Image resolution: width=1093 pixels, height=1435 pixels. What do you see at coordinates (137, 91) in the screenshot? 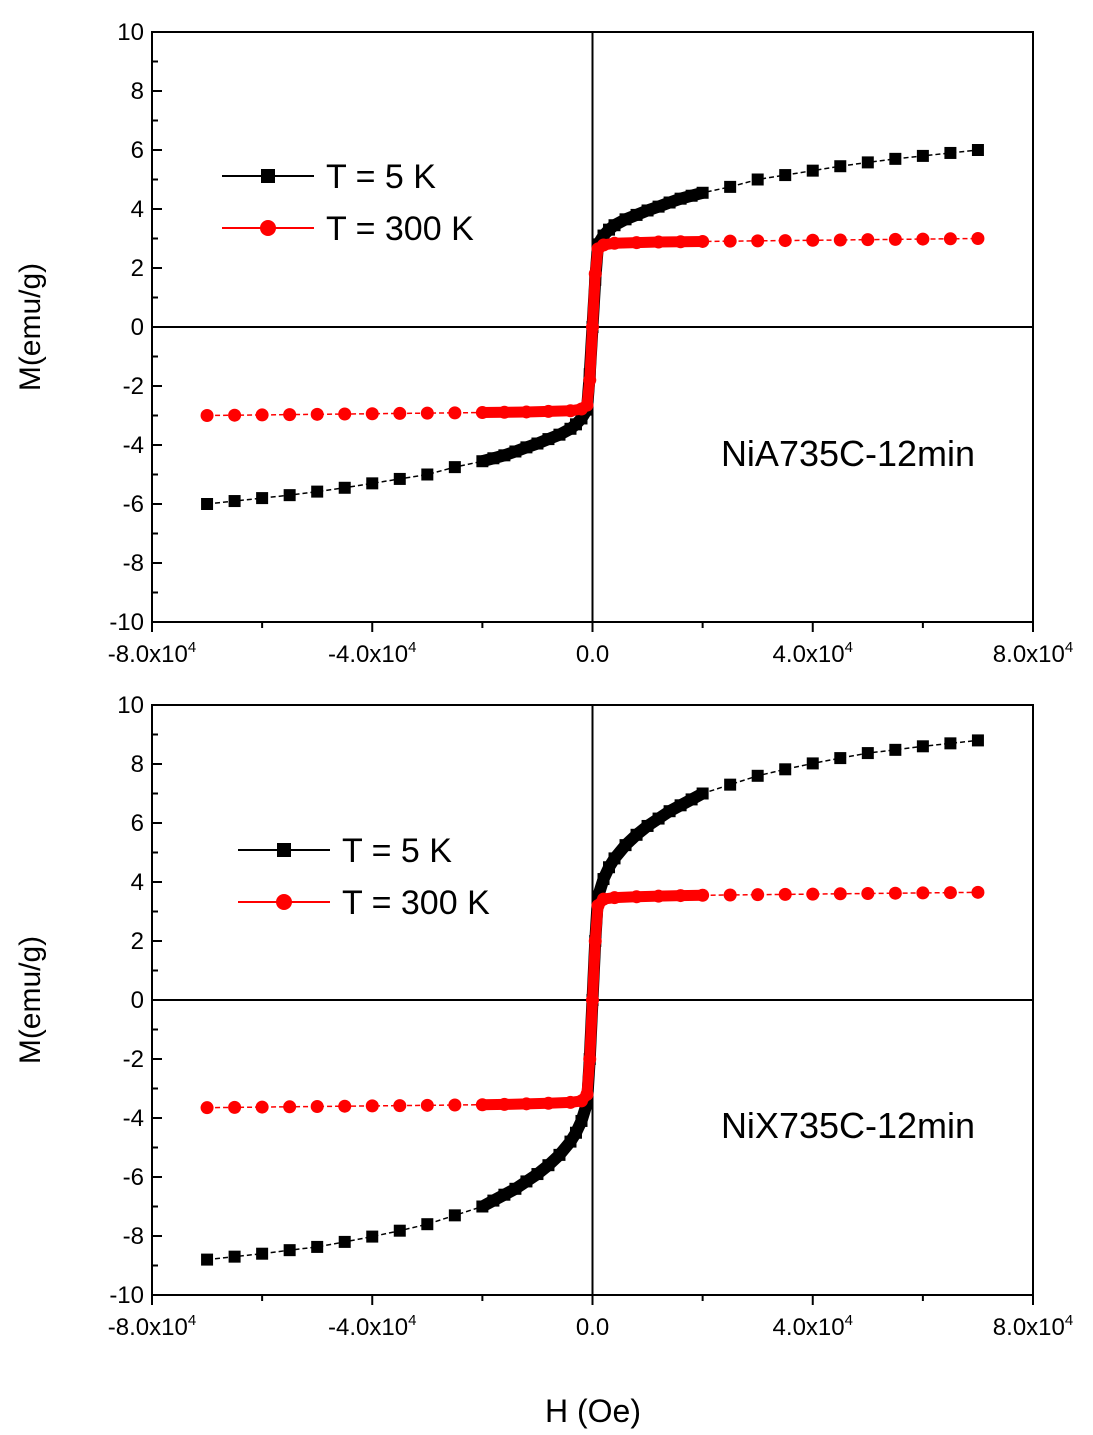
I see `y-tick-label: 8` at bounding box center [137, 91].